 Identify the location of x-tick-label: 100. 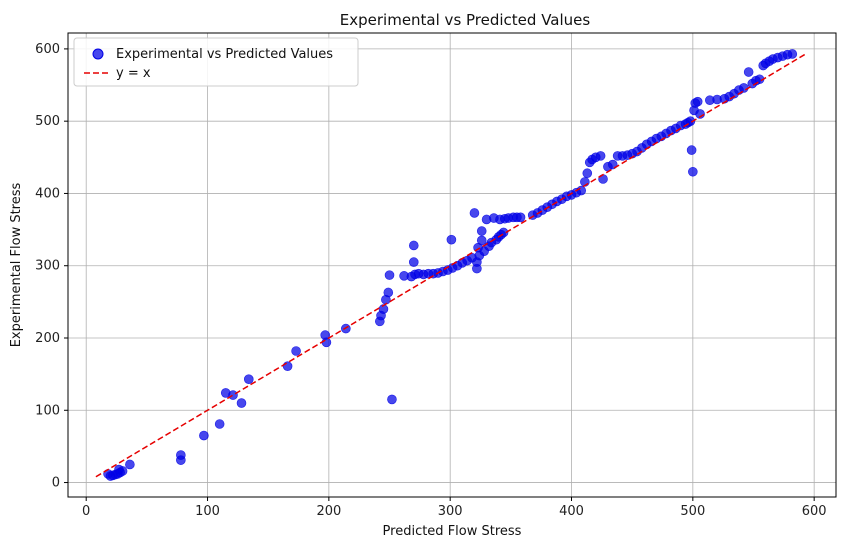
(207, 511).